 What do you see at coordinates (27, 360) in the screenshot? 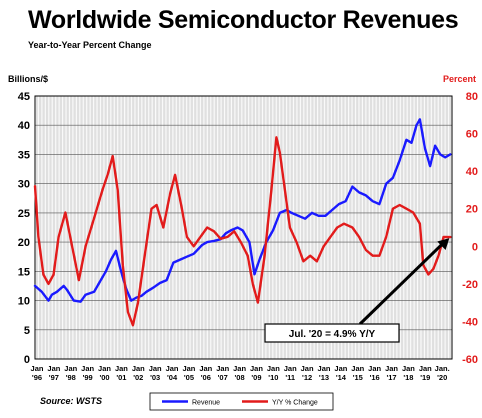
I see `y-tick-left: 0` at bounding box center [27, 360].